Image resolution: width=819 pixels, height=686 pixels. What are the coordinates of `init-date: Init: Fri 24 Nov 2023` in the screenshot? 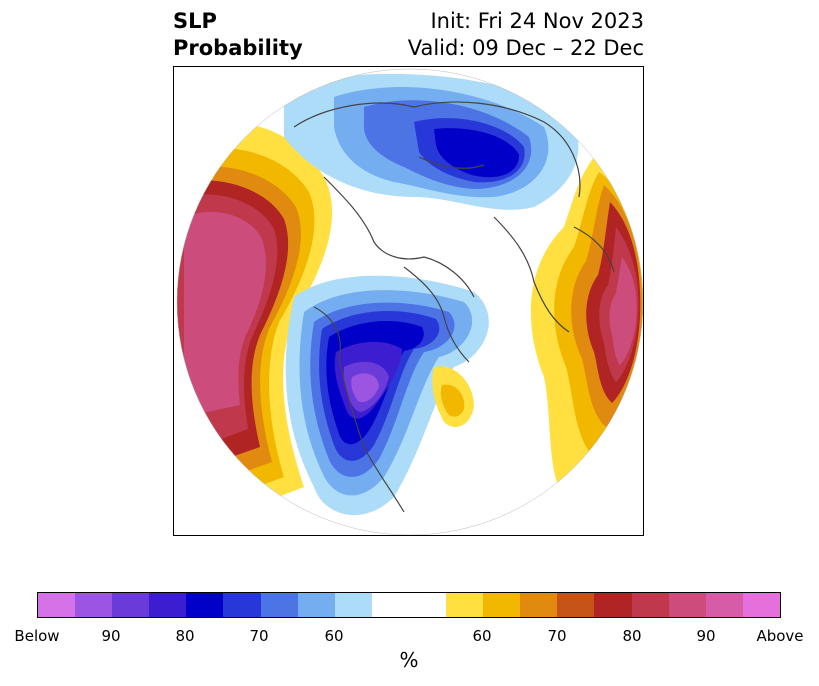 It's located at (537, 21).